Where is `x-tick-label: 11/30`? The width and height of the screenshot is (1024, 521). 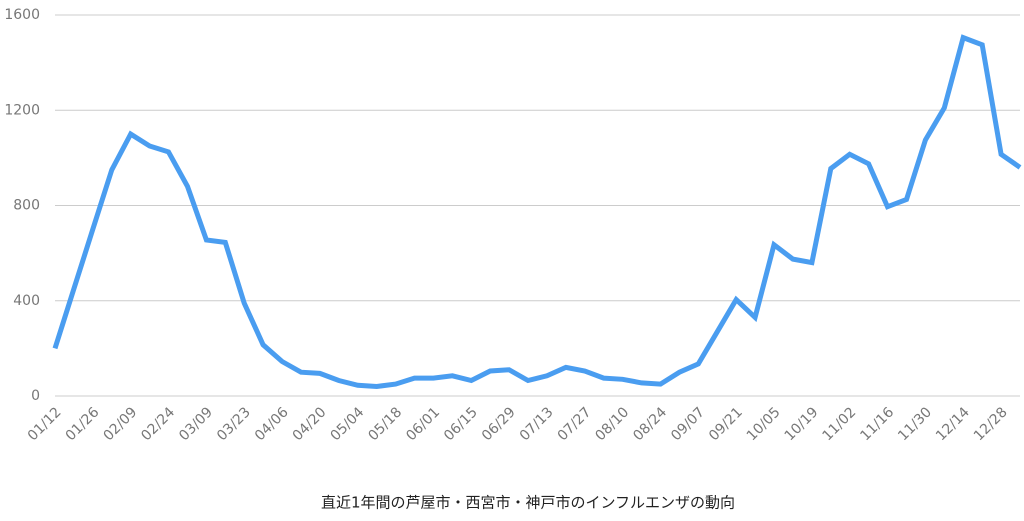 x-tick-label: 11/30 is located at coordinates (915, 424).